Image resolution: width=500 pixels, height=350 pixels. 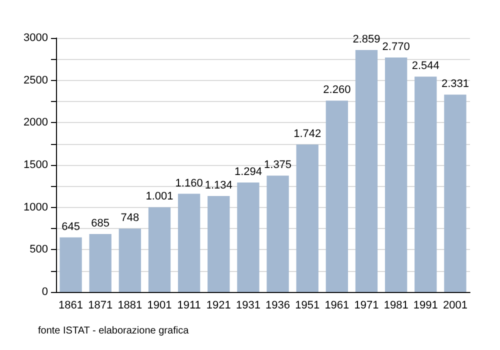 I want to click on y-tick-label: 1000, so click(x=36, y=207).